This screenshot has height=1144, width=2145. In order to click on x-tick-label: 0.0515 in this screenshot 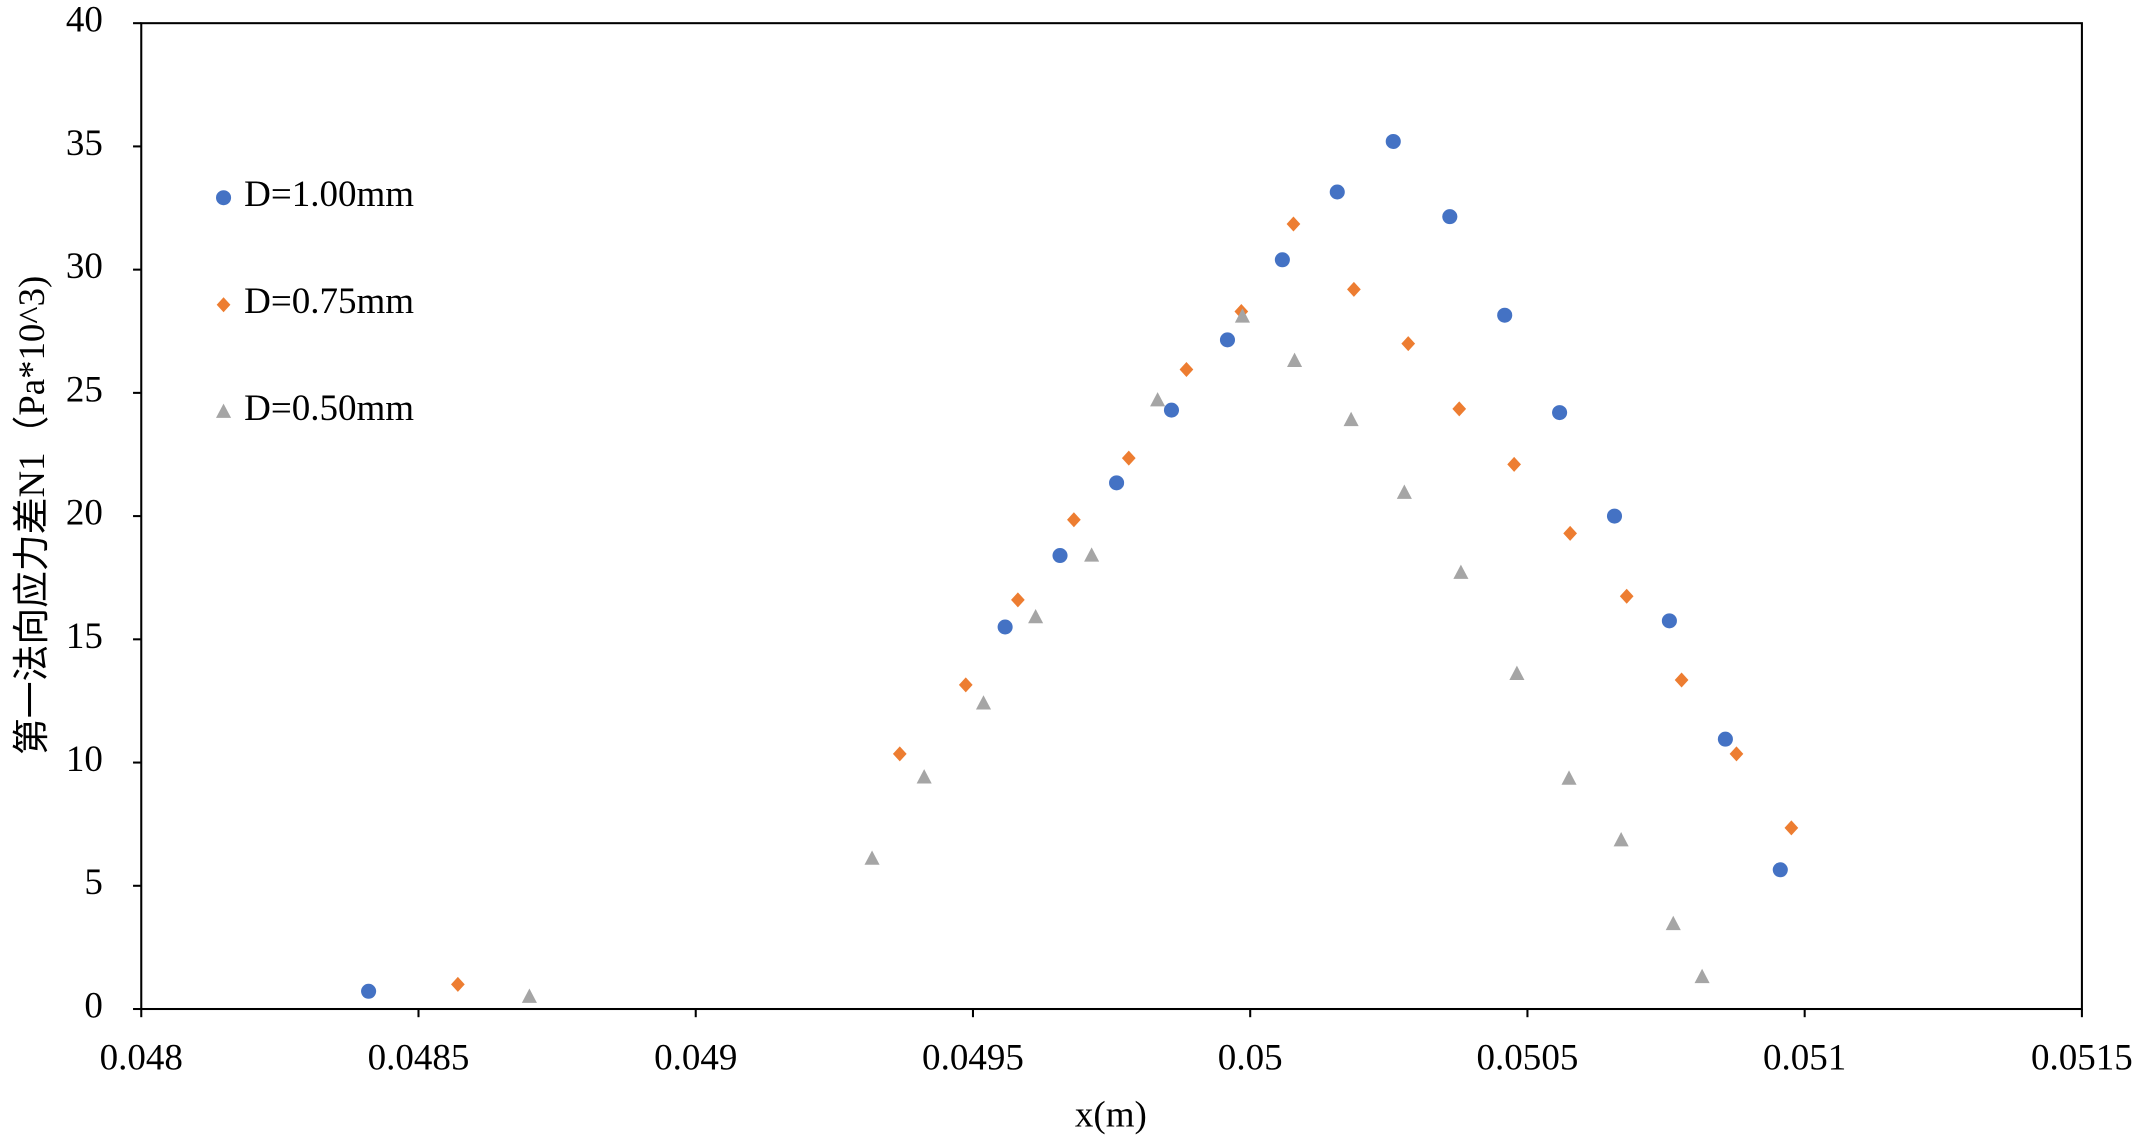, I will do `click(2082, 1056)`.